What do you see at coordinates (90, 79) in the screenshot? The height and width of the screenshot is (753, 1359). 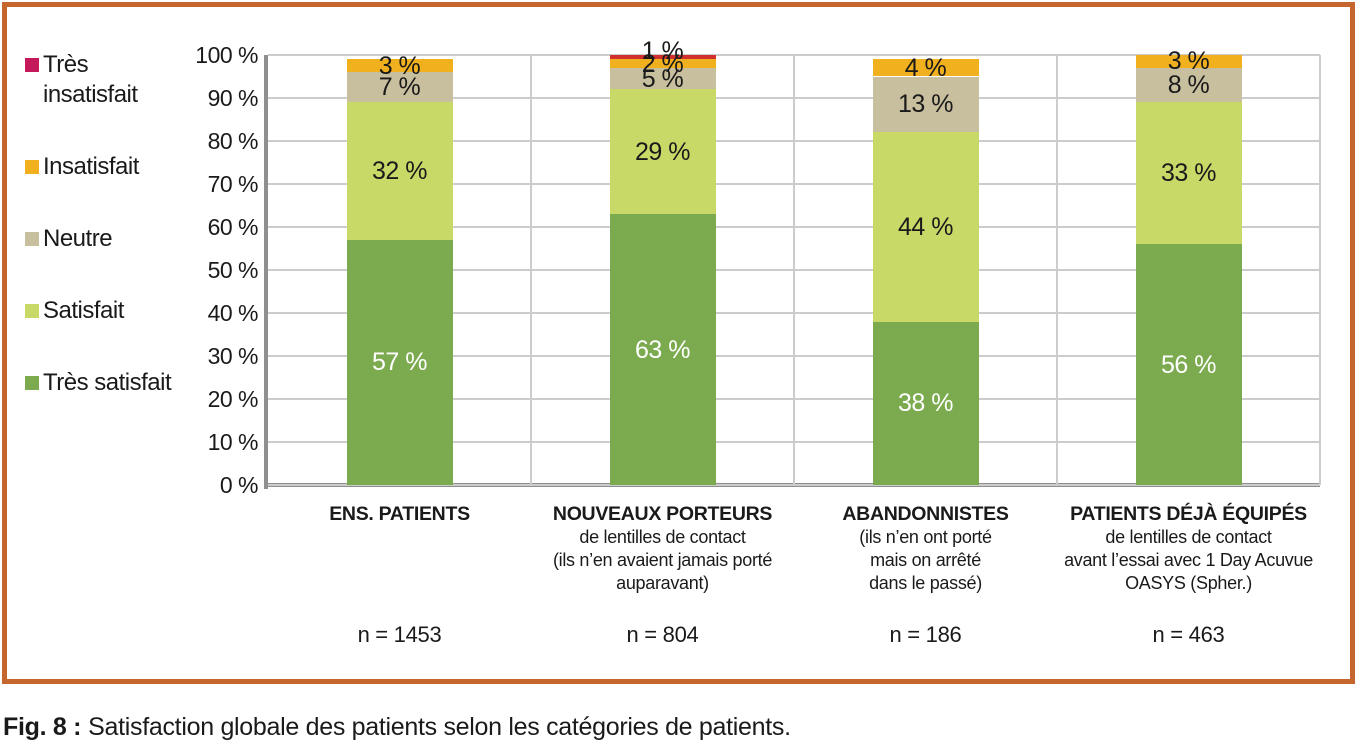 I see `legend-label: Très insatisfait` at bounding box center [90, 79].